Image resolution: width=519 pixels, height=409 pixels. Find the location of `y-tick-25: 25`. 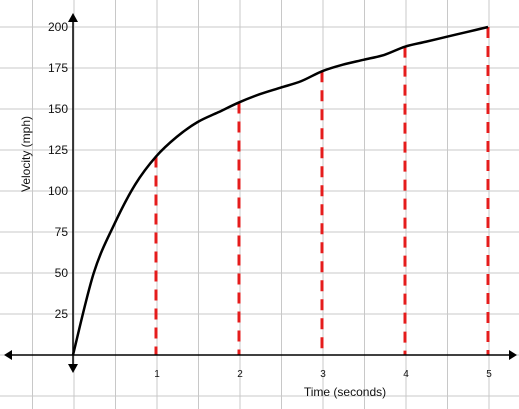

y-tick-25: 25 is located at coordinates (62, 314).